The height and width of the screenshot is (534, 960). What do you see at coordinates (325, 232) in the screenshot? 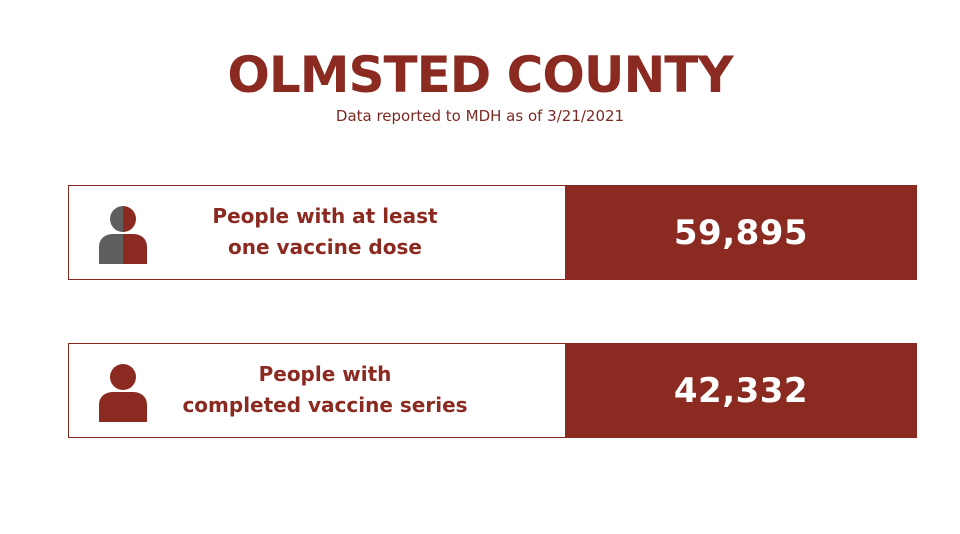
I see `stat-label: People with at least one vaccine dose` at bounding box center [325, 232].